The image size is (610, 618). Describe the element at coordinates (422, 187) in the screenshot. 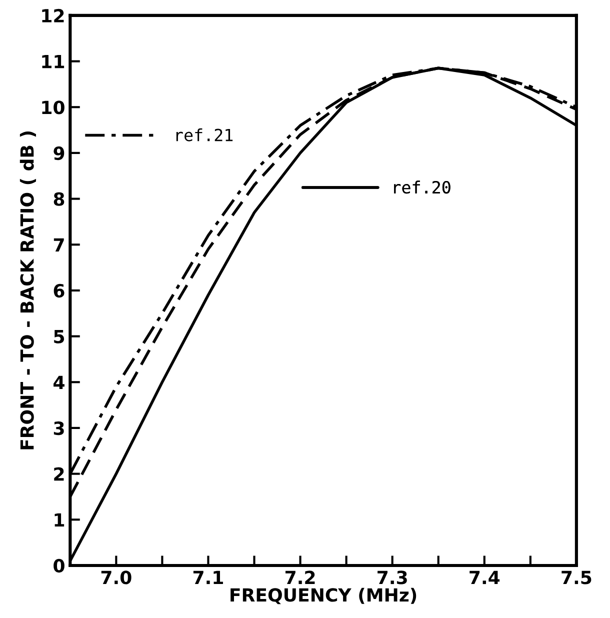

I see `legend-label: ref.20` at that location.